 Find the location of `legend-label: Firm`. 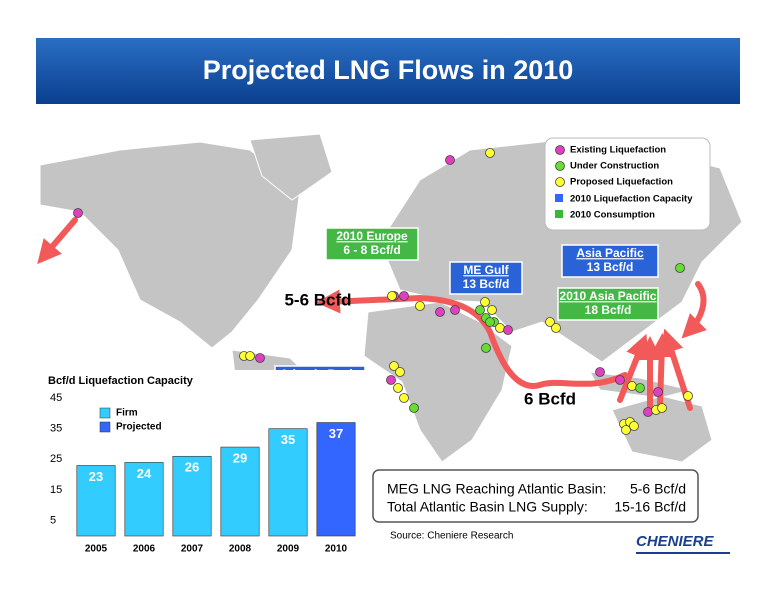

legend-label: Firm is located at coordinates (127, 413).